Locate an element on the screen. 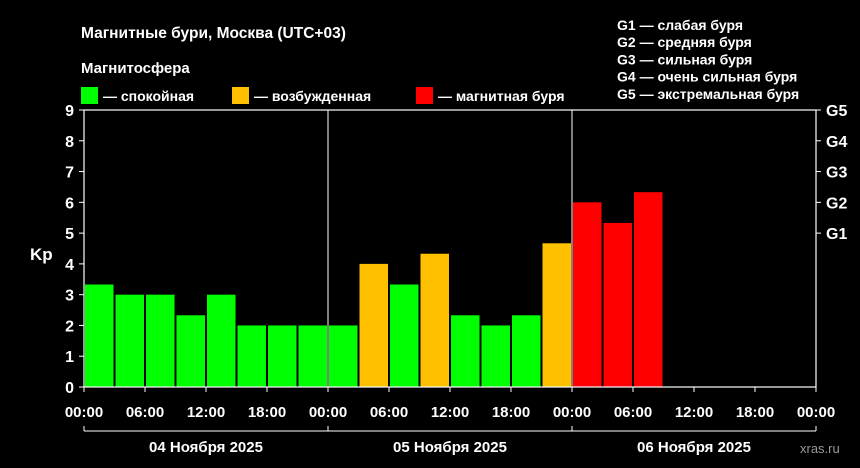  y-tick-label: 2 is located at coordinates (69, 326).